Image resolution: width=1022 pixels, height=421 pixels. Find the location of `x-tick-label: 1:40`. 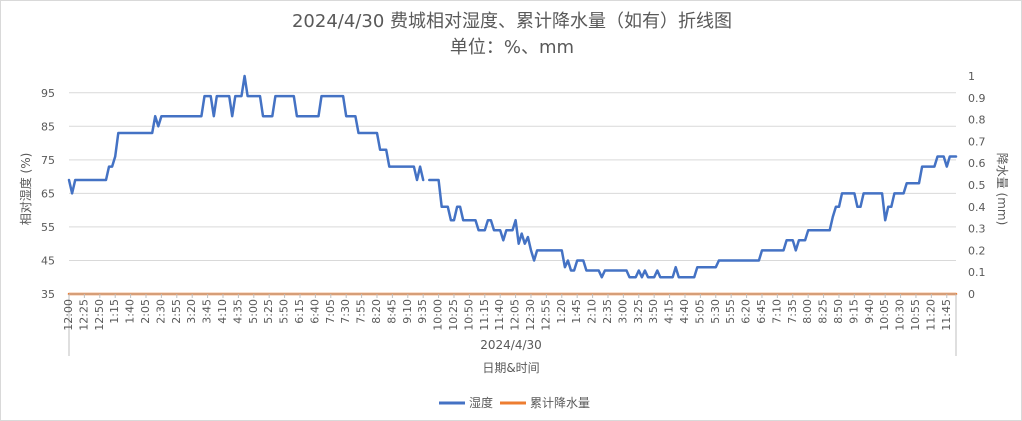

x-tick-label: 1:40 is located at coordinates (130, 311).